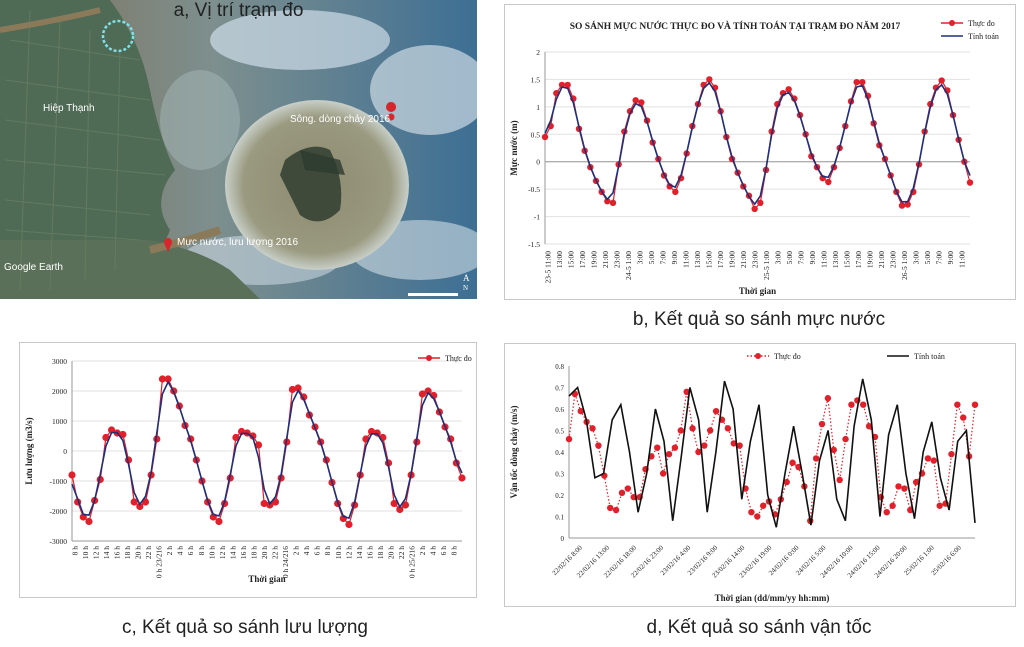  Describe the element at coordinates (391, 114) in the screenshot. I see `pin-current-station` at that location.